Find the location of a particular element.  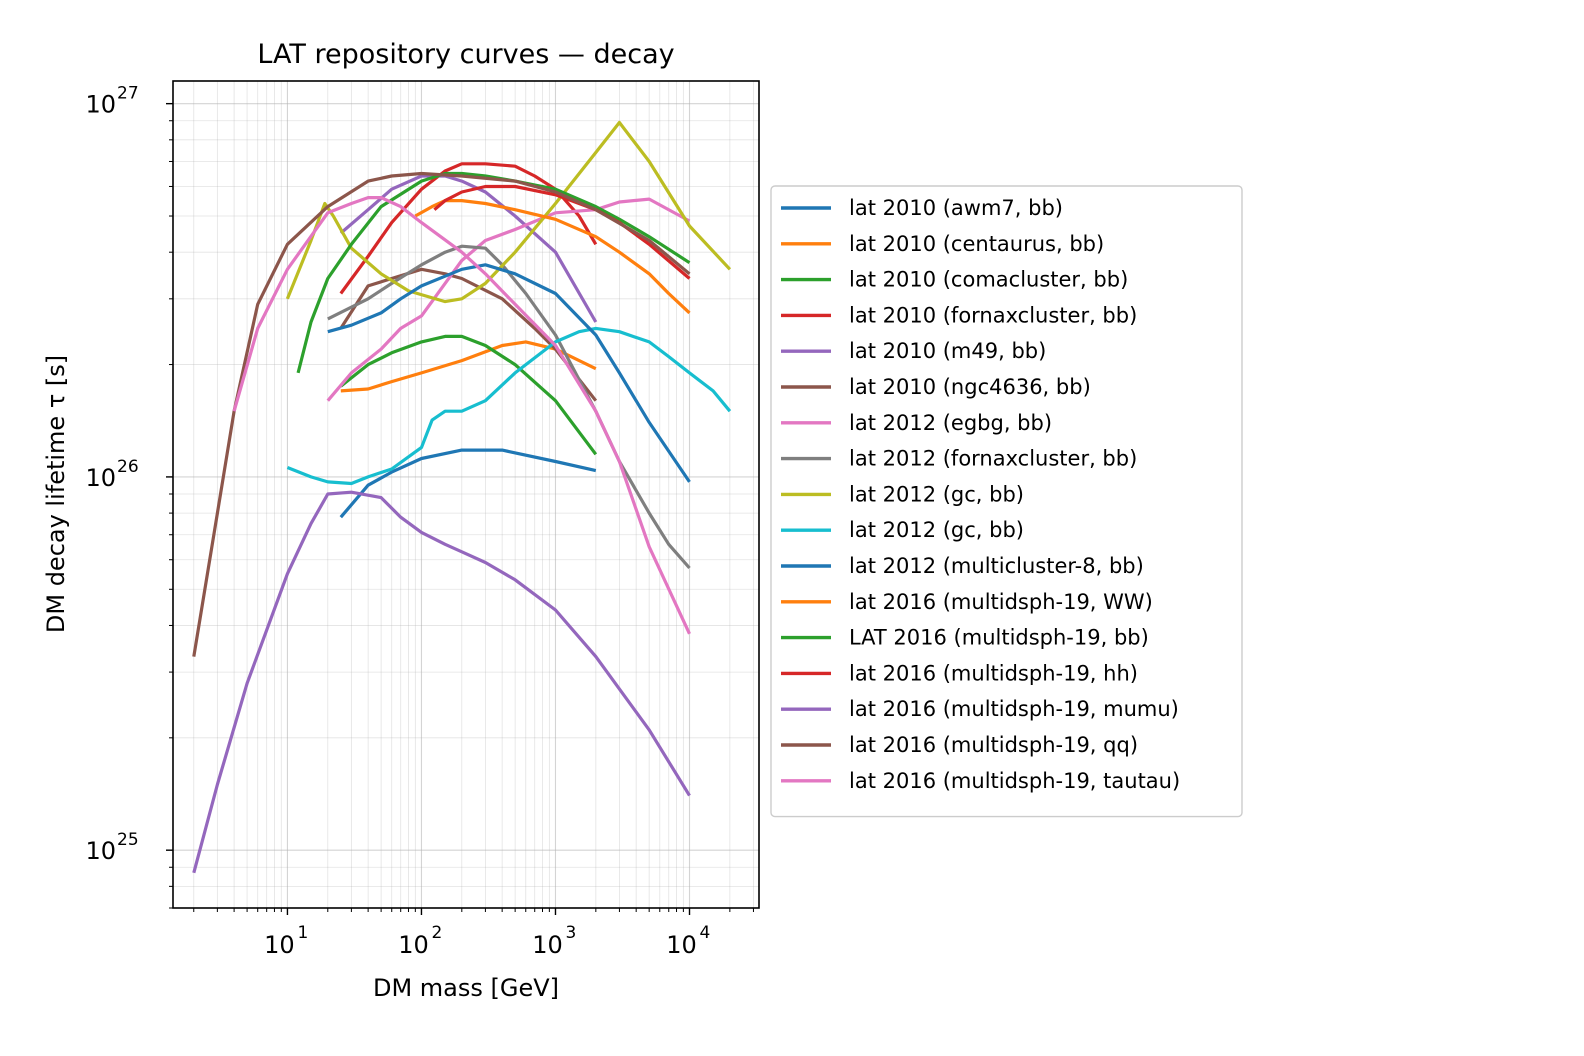

y-tick-exponent: 26 is located at coordinates (128, 467).